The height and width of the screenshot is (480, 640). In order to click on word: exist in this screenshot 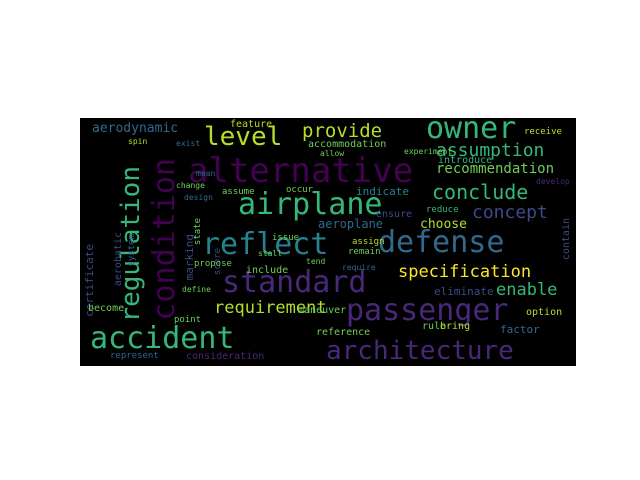, I will do `click(188, 143)`.